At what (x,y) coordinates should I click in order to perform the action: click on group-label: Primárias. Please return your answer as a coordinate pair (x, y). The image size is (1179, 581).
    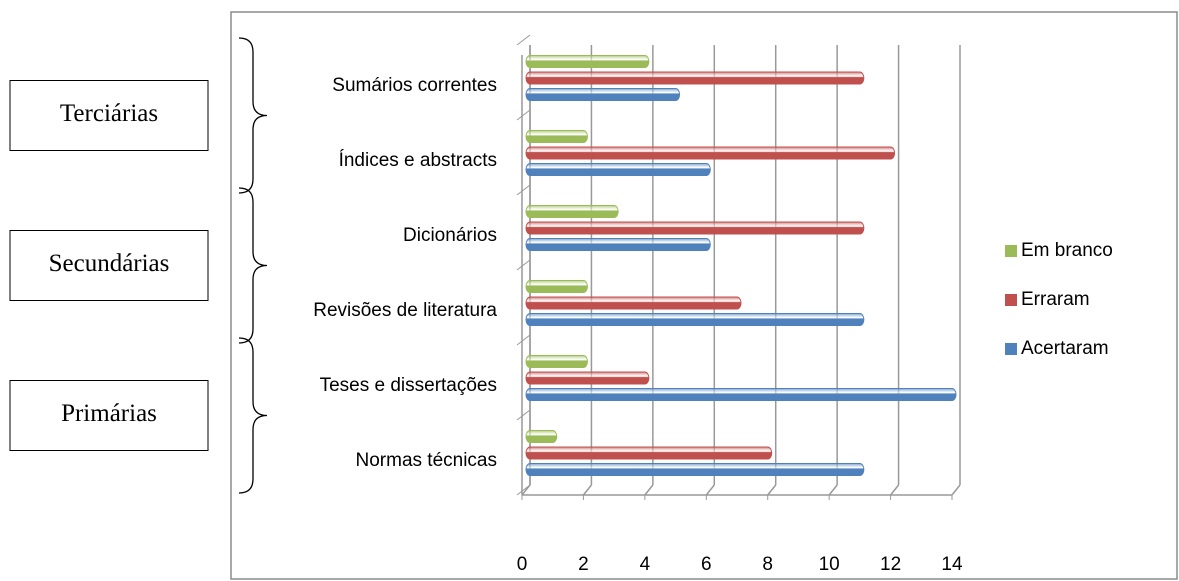
    Looking at the image, I should click on (109, 413).